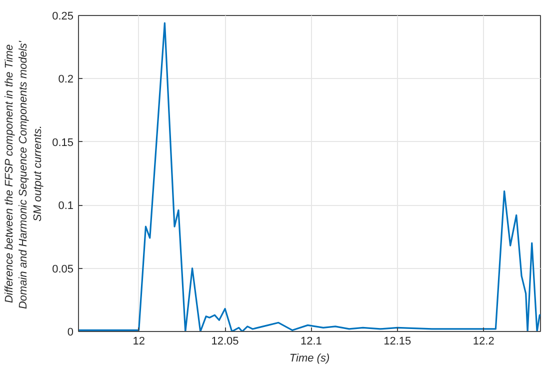  What do you see at coordinates (138, 342) in the screenshot?
I see `x-tick-label: 12` at bounding box center [138, 342].